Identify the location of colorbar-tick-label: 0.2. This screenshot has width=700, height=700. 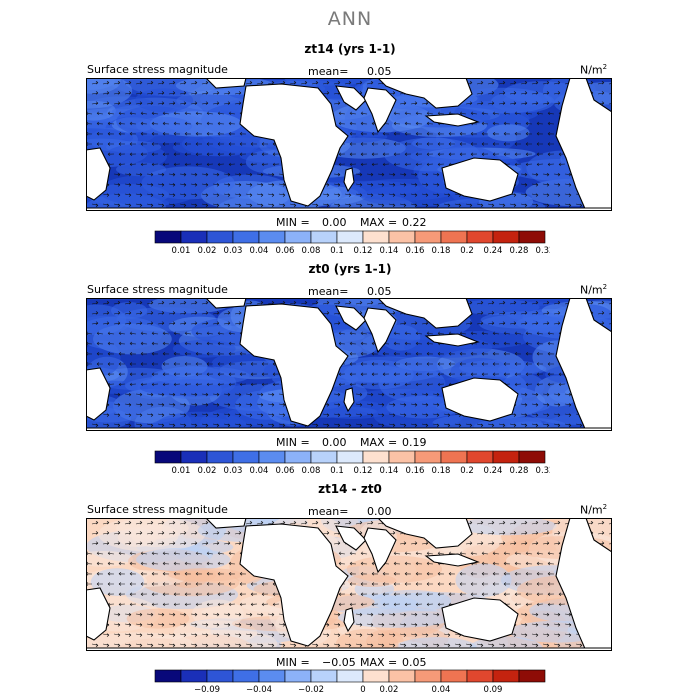
(467, 251).